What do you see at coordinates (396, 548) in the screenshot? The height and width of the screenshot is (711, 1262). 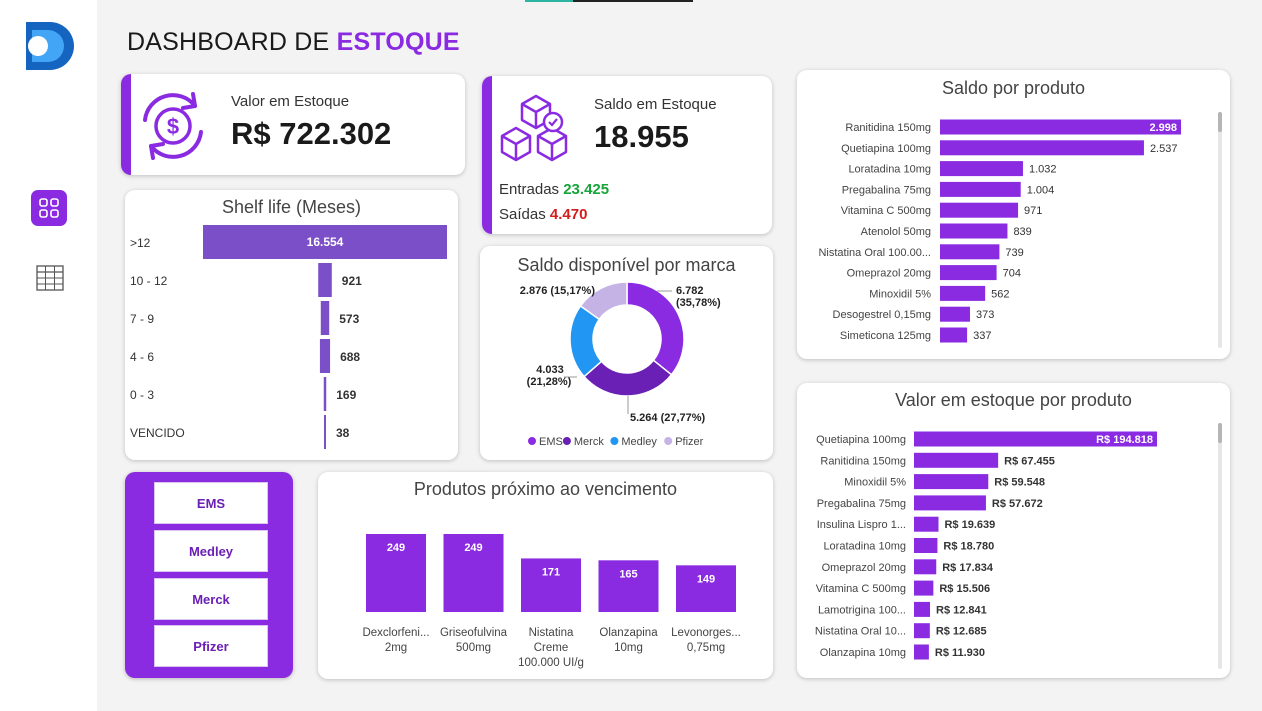 I see `vencimento-data-label: 249` at bounding box center [396, 548].